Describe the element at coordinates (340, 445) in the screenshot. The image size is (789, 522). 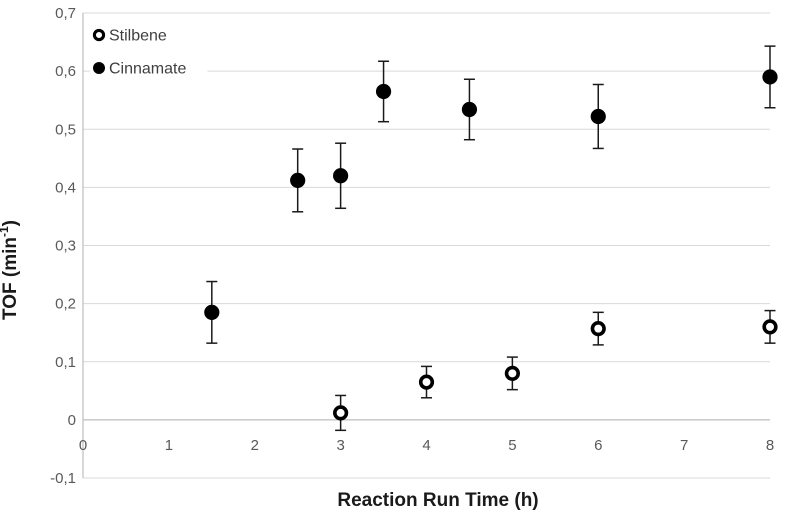
I see `x-tick-label: 3` at that location.